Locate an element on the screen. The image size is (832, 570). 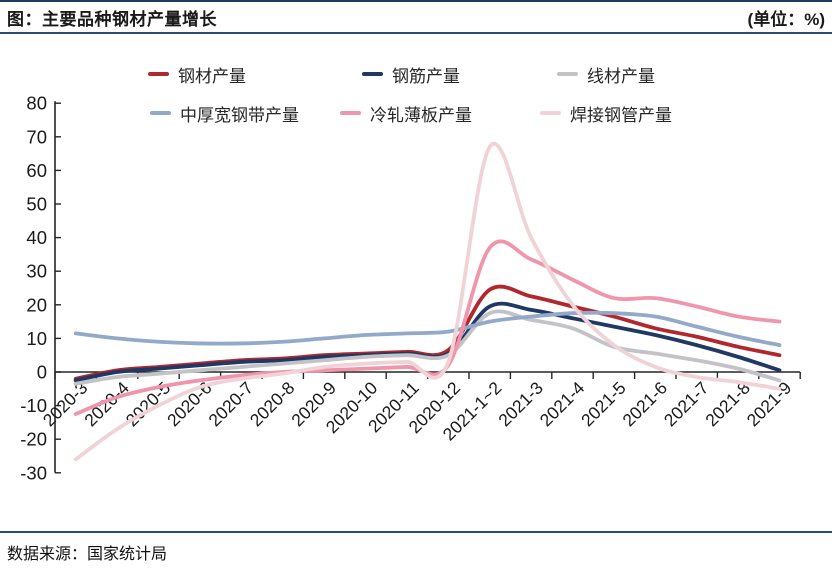
legend-item-0: 钢材产量 is located at coordinates (197, 75).